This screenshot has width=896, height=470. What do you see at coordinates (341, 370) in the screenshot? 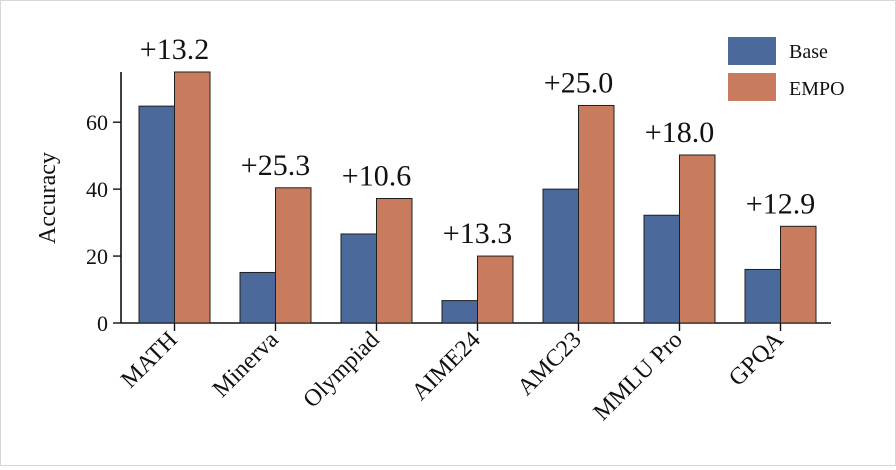
I see `x-category-label-2: Olympiad` at bounding box center [341, 370].